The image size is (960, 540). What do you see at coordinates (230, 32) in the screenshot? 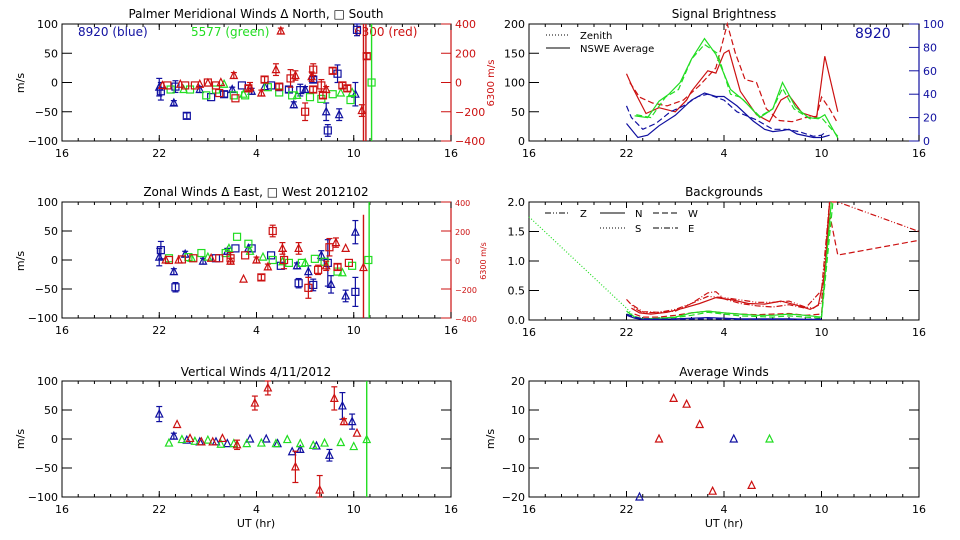
I see `annotation-5577-green: 5577 (green)` at bounding box center [230, 32].